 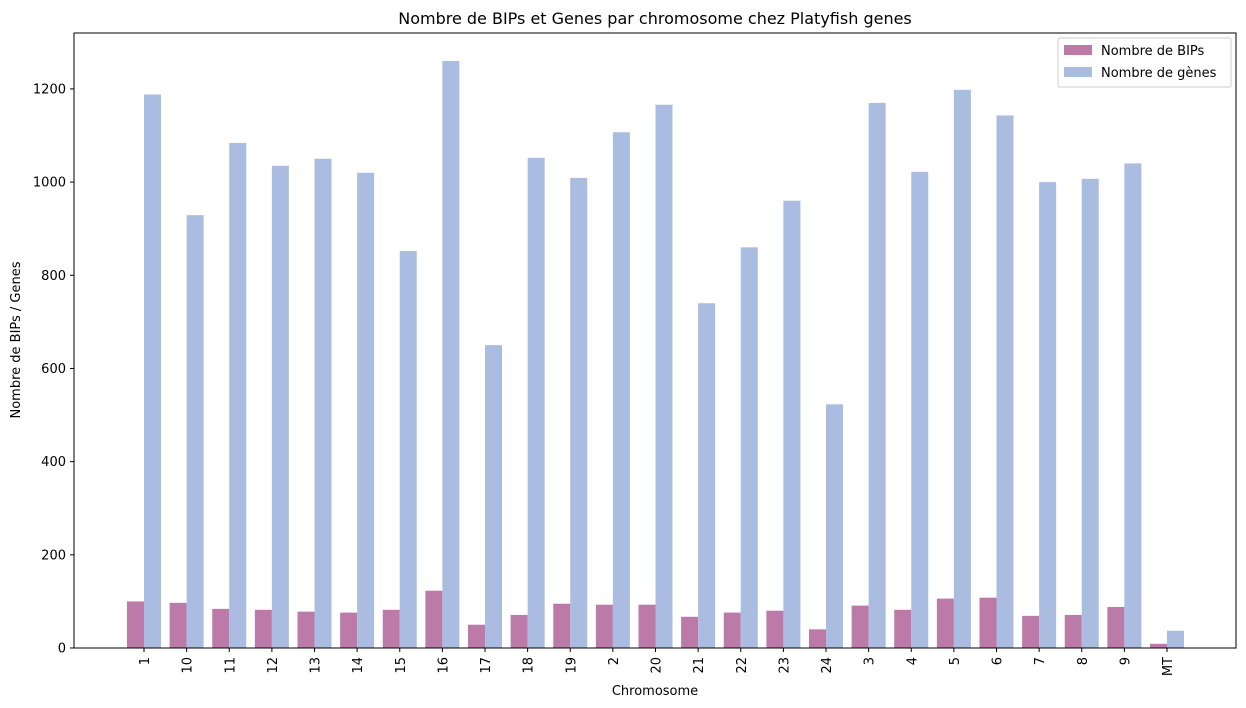 I want to click on x-tick-label-17: 17, so click(x=486, y=665).